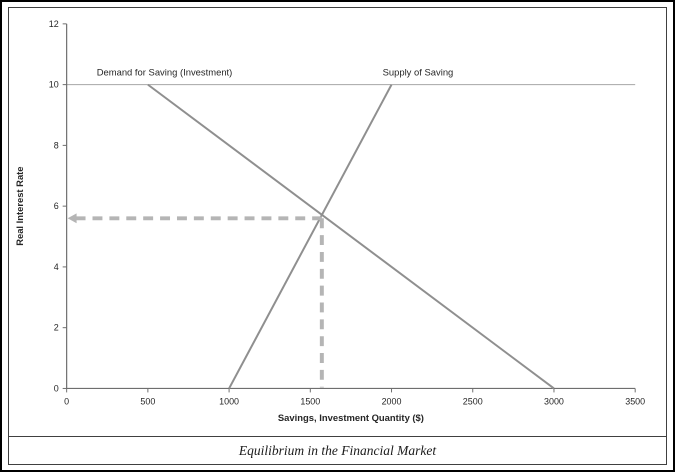  What do you see at coordinates (56, 388) in the screenshot?
I see `y-tick-label: 0` at bounding box center [56, 388].